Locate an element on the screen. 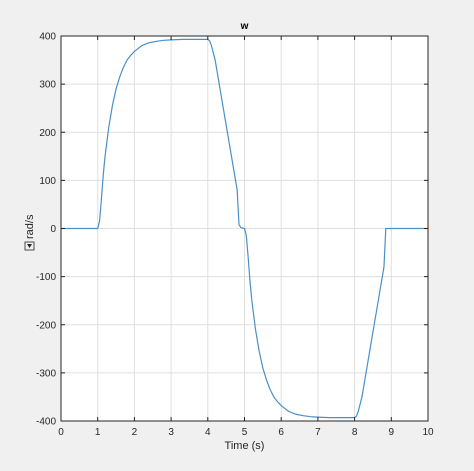 The width and height of the screenshot is (474, 471). y-tick-label: -200 is located at coordinates (46, 325).